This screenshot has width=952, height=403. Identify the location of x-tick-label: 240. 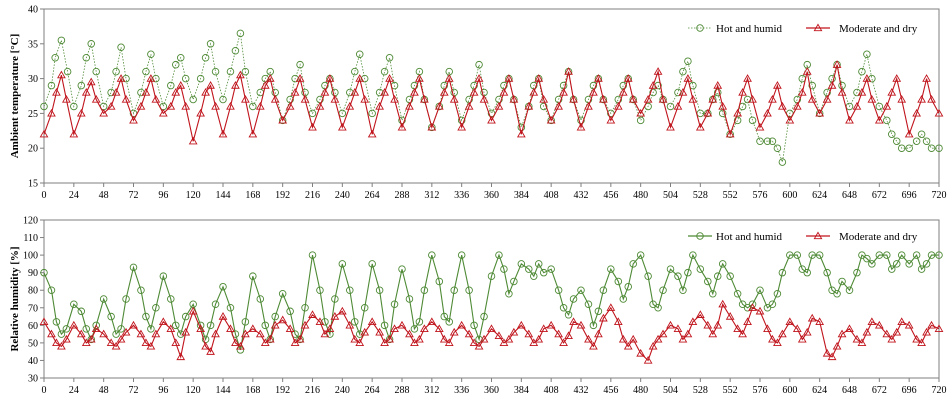
(342, 195).